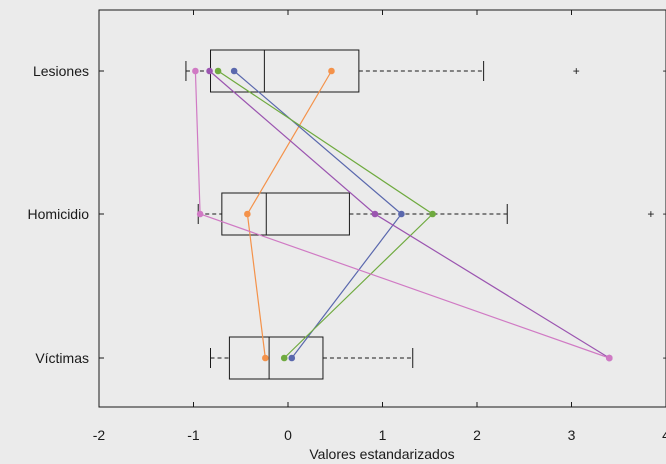  Describe the element at coordinates (438, 358) in the screenshot. I see `box-víctimas: +` at that location.